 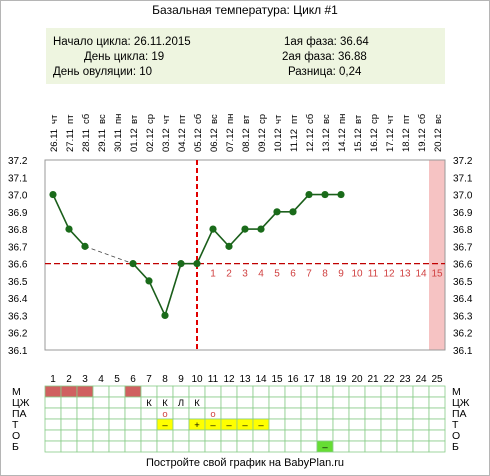 What do you see at coordinates (455, 447) in the screenshot?
I see `row-label-right: Б` at bounding box center [455, 447].